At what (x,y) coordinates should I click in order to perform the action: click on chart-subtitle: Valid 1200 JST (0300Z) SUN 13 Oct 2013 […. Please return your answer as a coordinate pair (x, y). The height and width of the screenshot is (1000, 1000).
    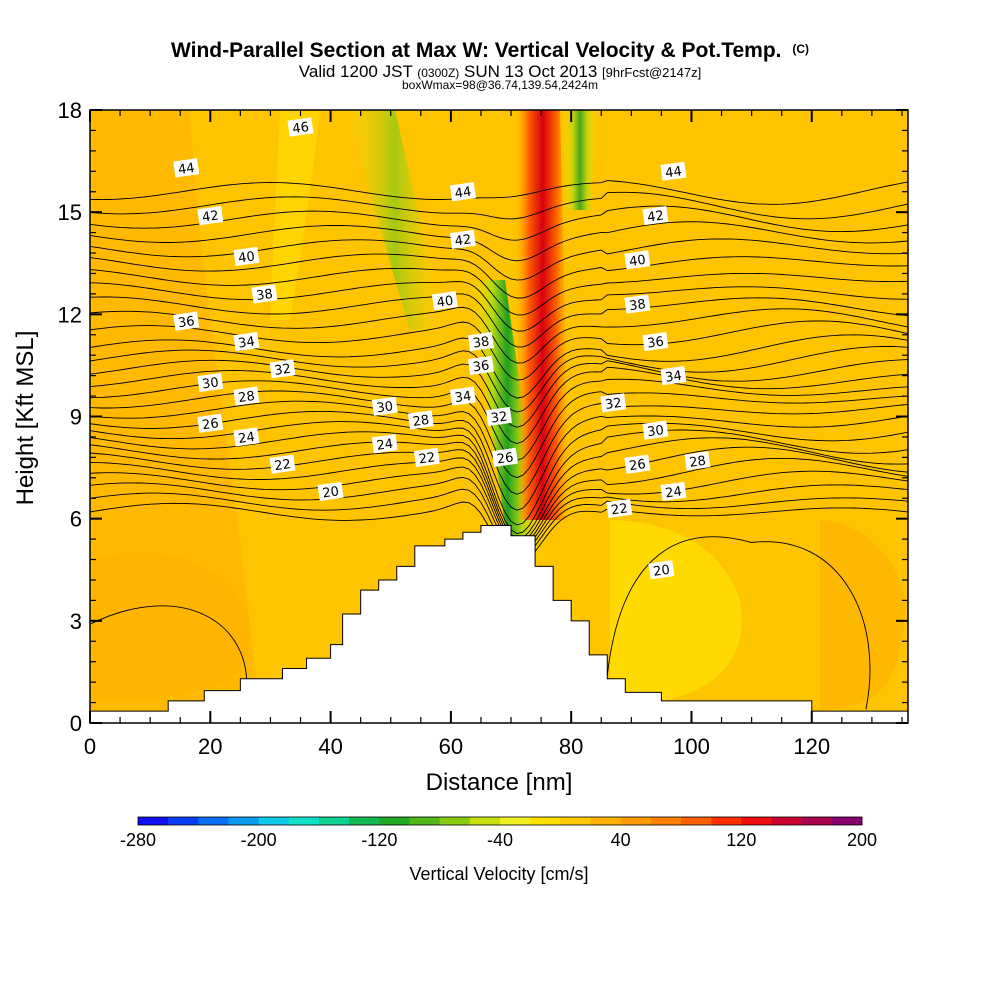
    Looking at the image, I should click on (500, 71).